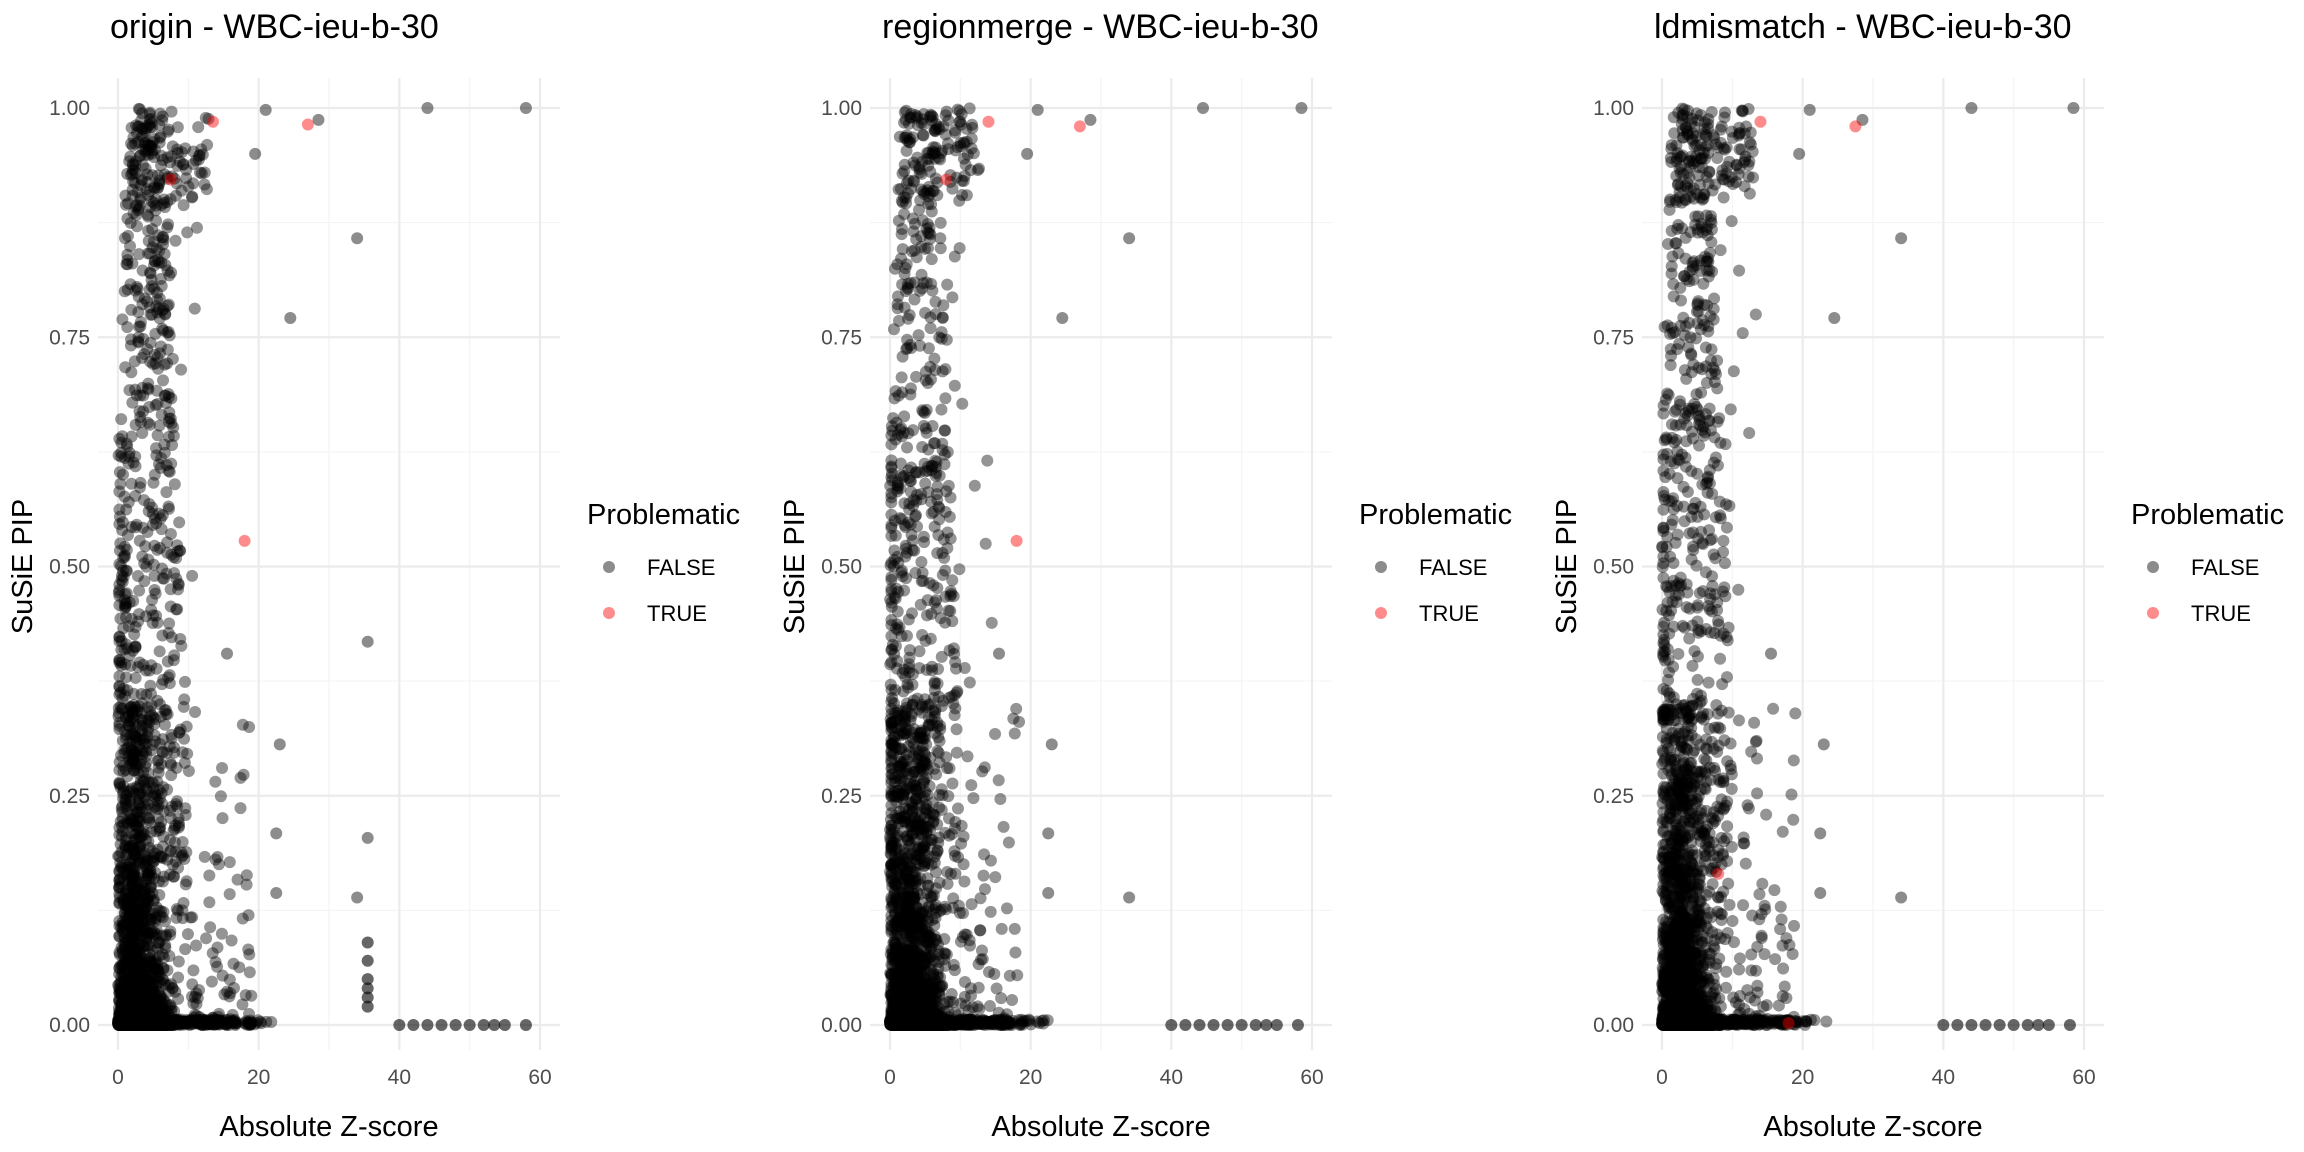  What do you see at coordinates (69, 1025) in the screenshot?
I see `y-tick-label: 0.00` at bounding box center [69, 1025].